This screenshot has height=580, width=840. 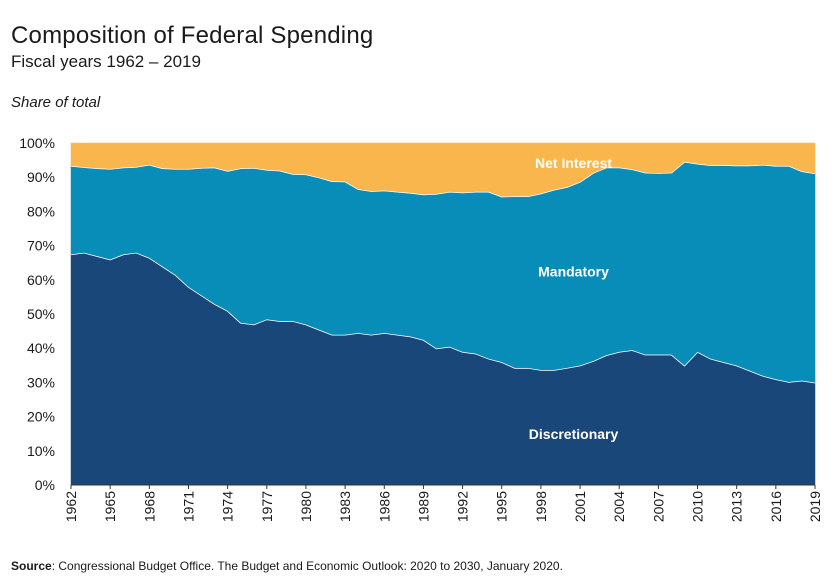 I want to click on series-label-discretionary: Discretionary, so click(x=574, y=434).